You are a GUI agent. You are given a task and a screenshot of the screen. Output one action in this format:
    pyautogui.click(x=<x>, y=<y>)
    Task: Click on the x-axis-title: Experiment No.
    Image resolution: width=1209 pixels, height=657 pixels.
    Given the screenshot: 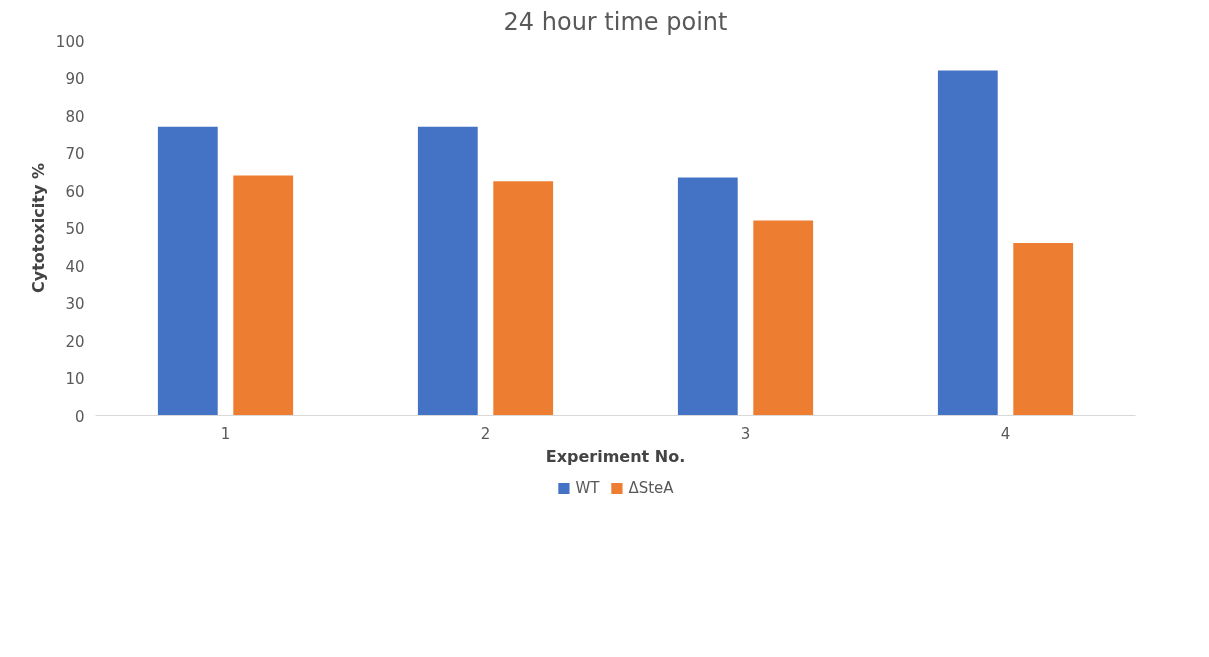 What is the action you would take?
    pyautogui.click(x=615, y=456)
    